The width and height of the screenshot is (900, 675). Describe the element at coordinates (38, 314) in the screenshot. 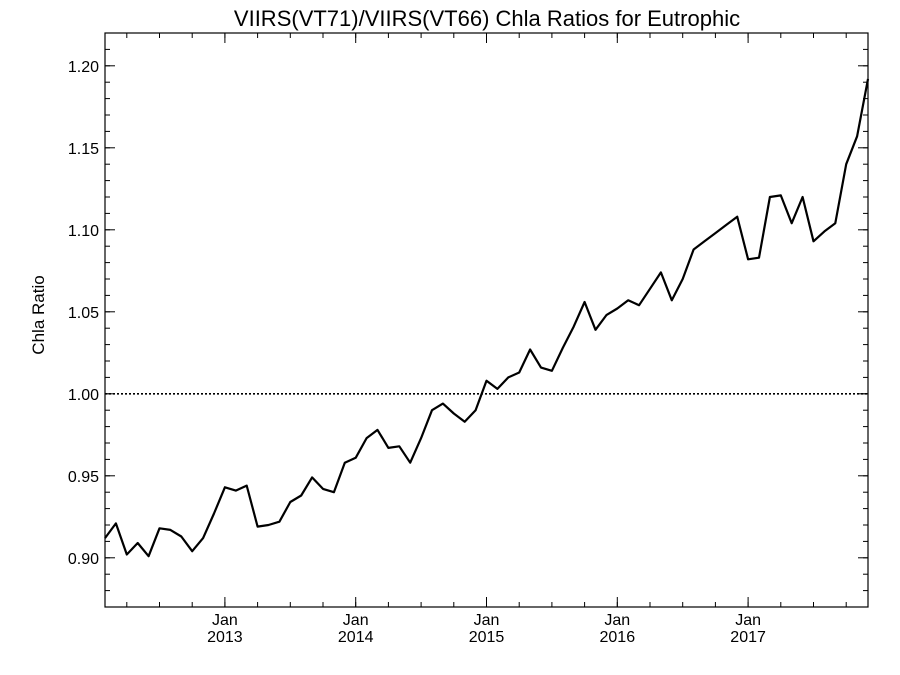

I see `y-axis-label: Chla Ratio` at that location.